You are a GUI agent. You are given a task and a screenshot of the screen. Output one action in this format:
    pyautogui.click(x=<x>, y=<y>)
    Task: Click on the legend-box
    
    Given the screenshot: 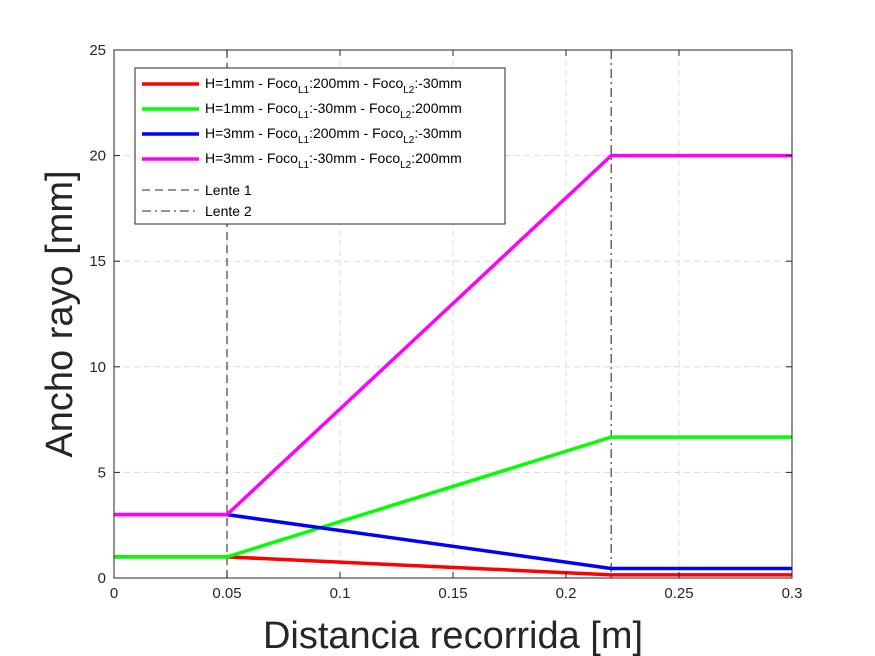 What is the action you would take?
    pyautogui.click(x=320, y=146)
    